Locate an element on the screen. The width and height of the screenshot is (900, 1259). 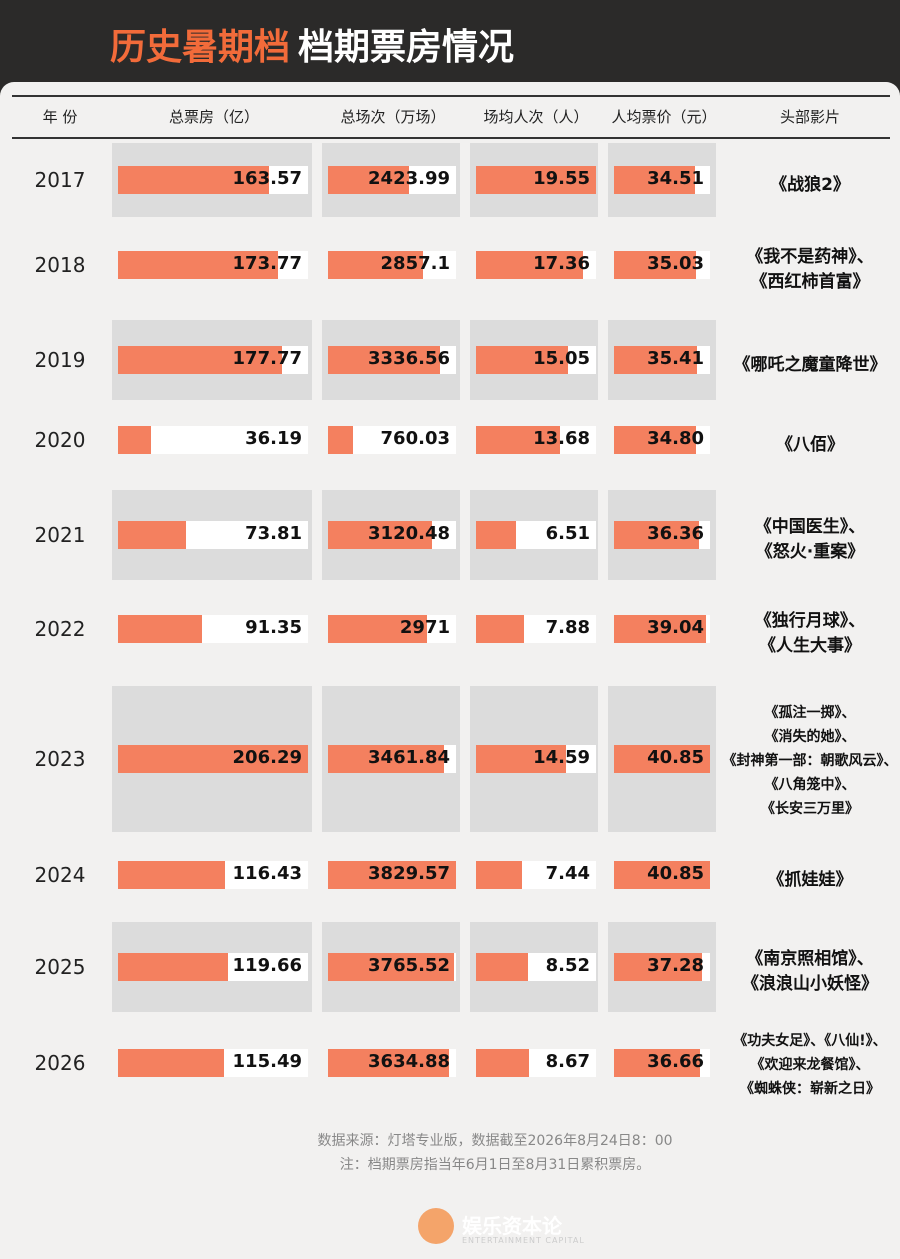
film-title: 《浪浪山小妖怪》 is located at coordinates (810, 984).